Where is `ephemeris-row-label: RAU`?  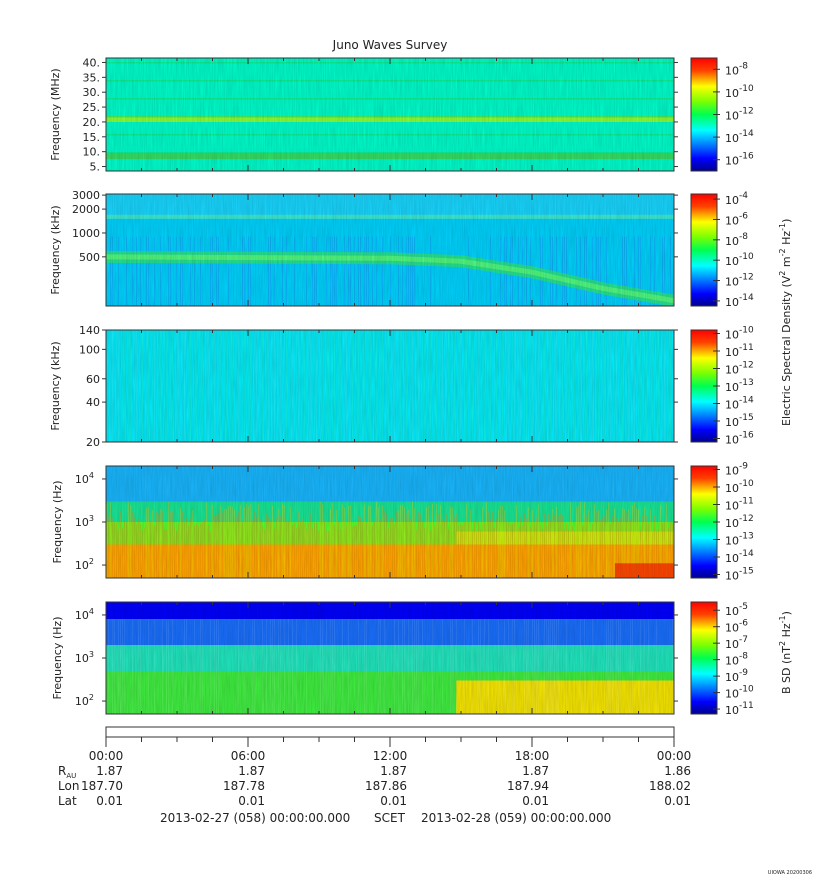
ephemeris-row-label: RAU is located at coordinates (67, 772).